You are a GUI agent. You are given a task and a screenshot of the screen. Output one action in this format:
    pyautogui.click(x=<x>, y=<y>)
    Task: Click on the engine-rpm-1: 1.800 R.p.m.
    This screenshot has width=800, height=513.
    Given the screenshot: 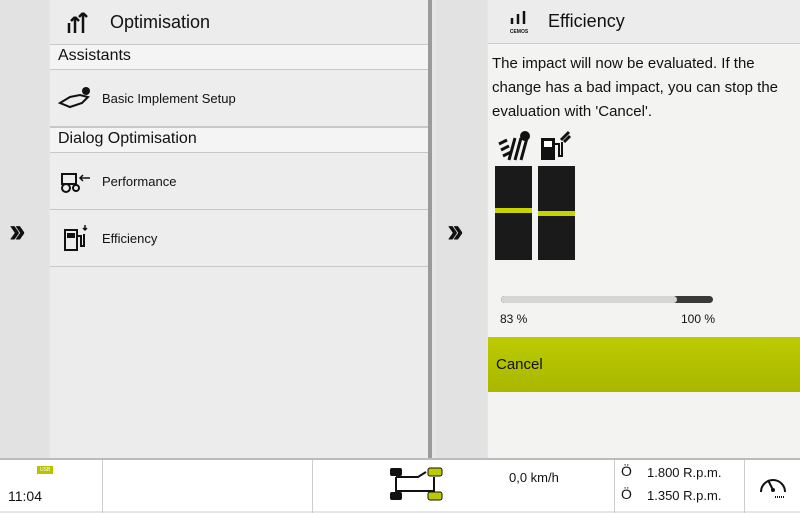 What is the action you would take?
    pyautogui.click(x=684, y=472)
    